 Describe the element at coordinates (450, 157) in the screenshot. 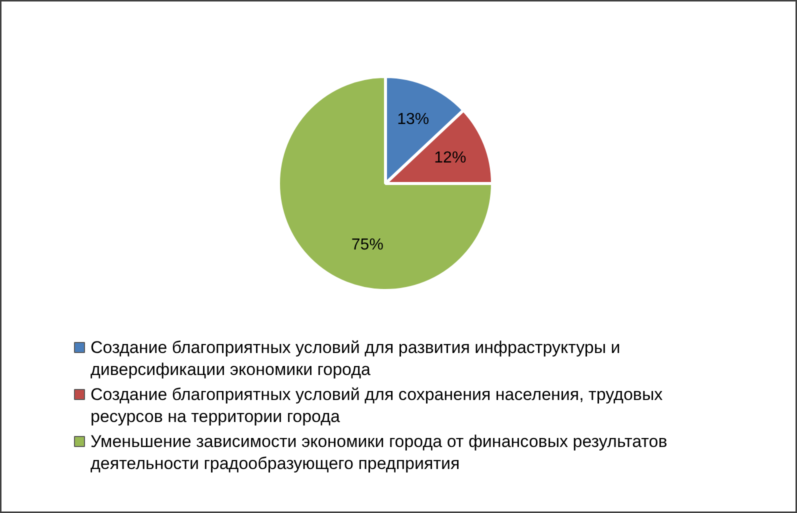

I see `data-label: 12%` at that location.